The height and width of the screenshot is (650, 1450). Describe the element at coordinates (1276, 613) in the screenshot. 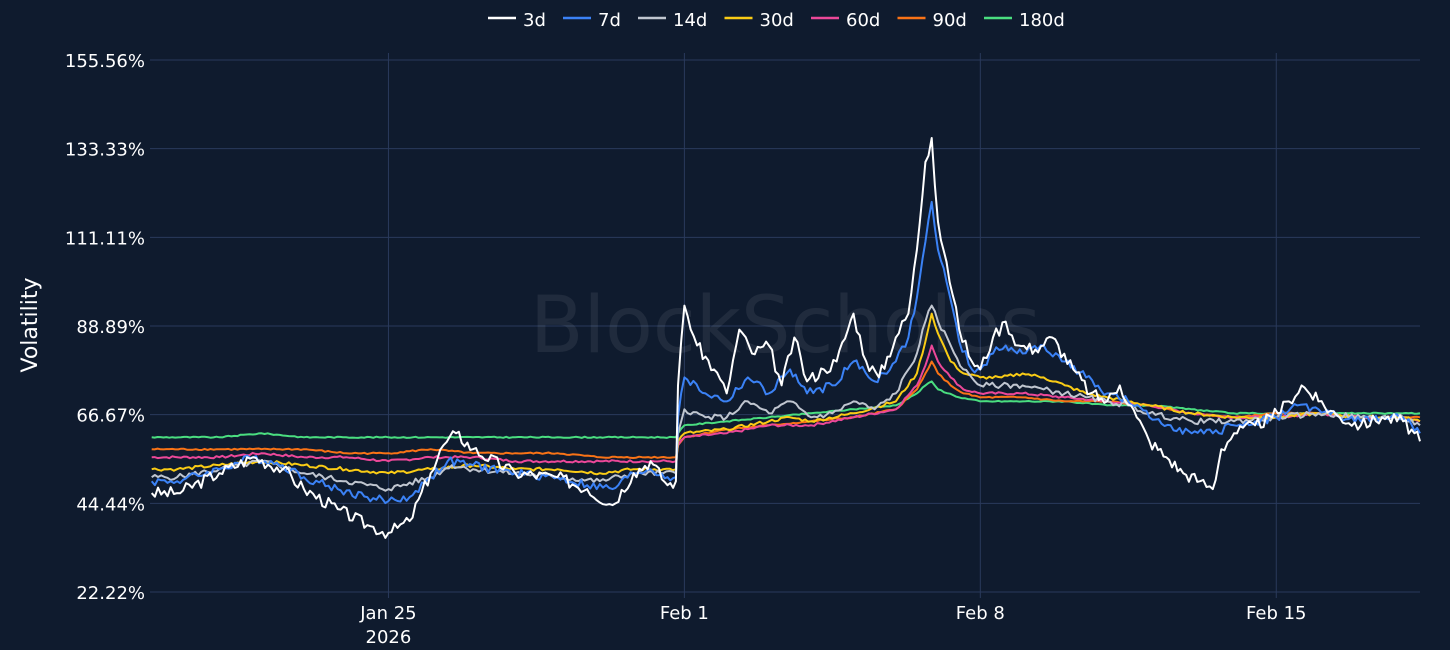

I see `x-tick-label: Feb 15` at that location.